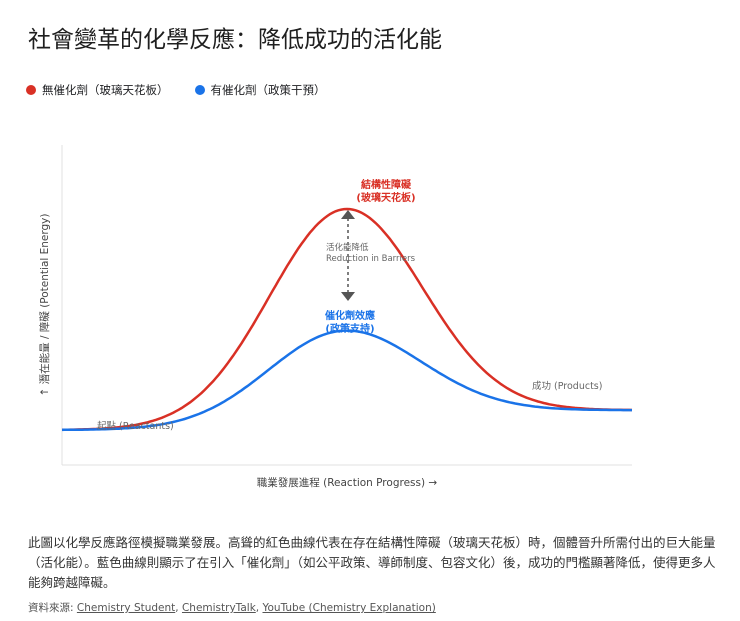 The height and width of the screenshot is (621, 740). I want to click on end-label: 成功 (Products), so click(567, 386).